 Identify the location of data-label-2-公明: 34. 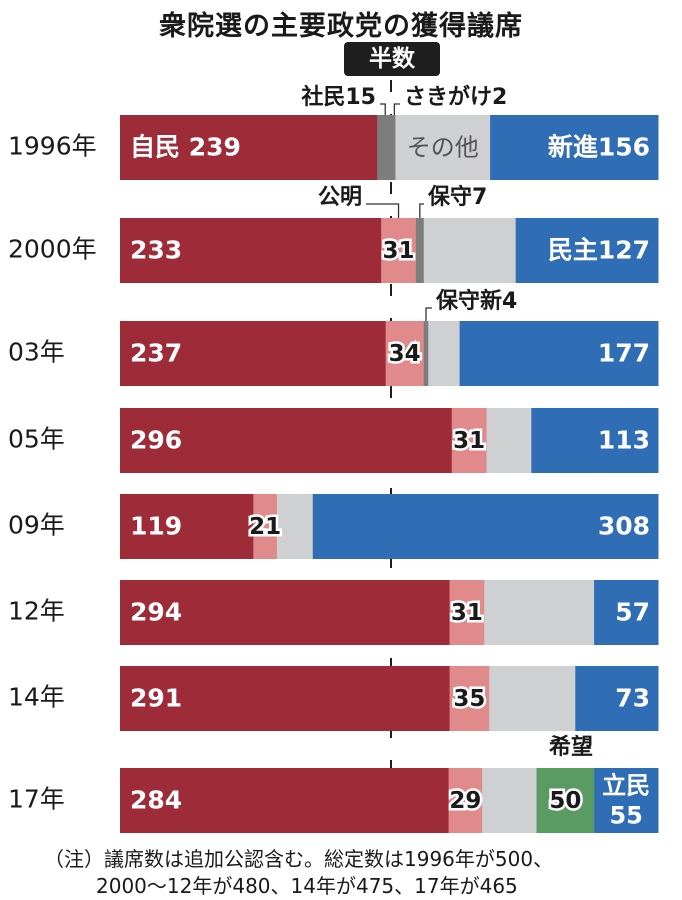
(405, 354).